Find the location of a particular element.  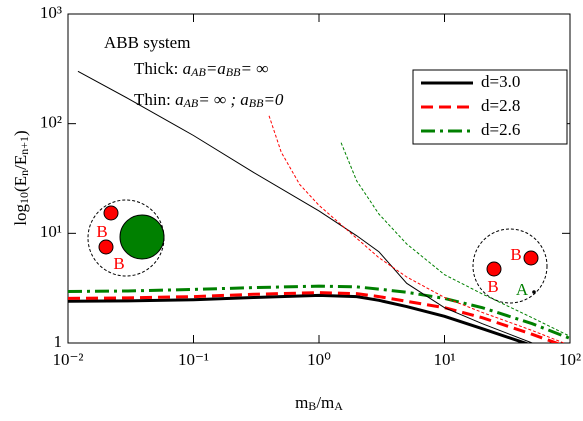

left-schematic is located at coordinates (126, 238).